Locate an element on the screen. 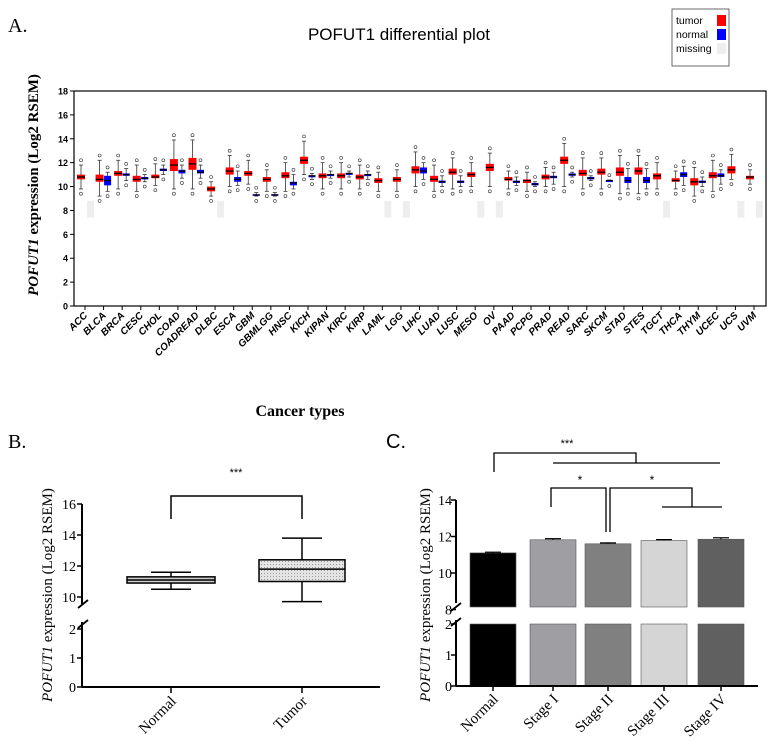  x-tick-label: Stage II is located at coordinates (594, 714).